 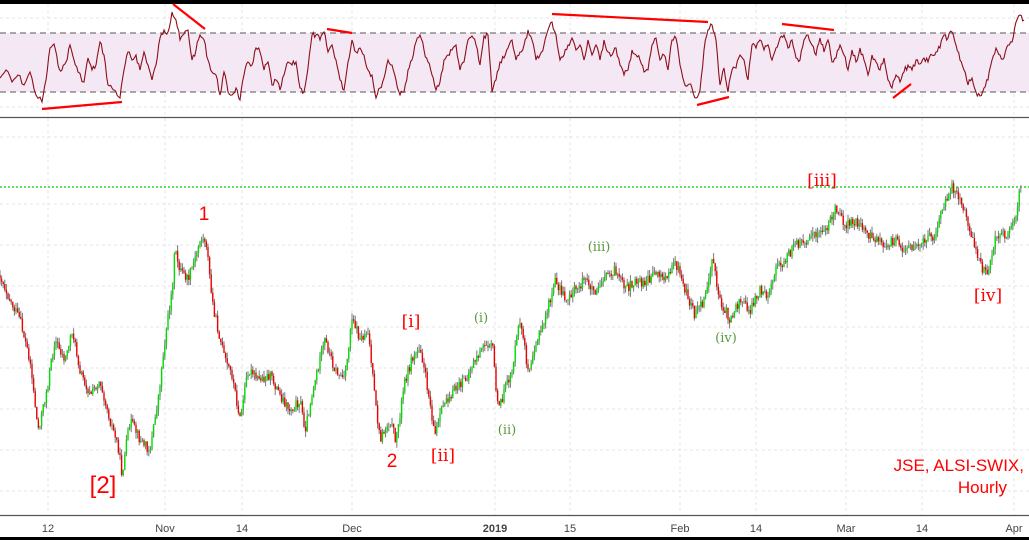 What do you see at coordinates (532, 529) in the screenshot?
I see `x-axis: 12 Nov 14 Dec 2019 15 Feb 14 Mar 14 Apr` at bounding box center [532, 529].